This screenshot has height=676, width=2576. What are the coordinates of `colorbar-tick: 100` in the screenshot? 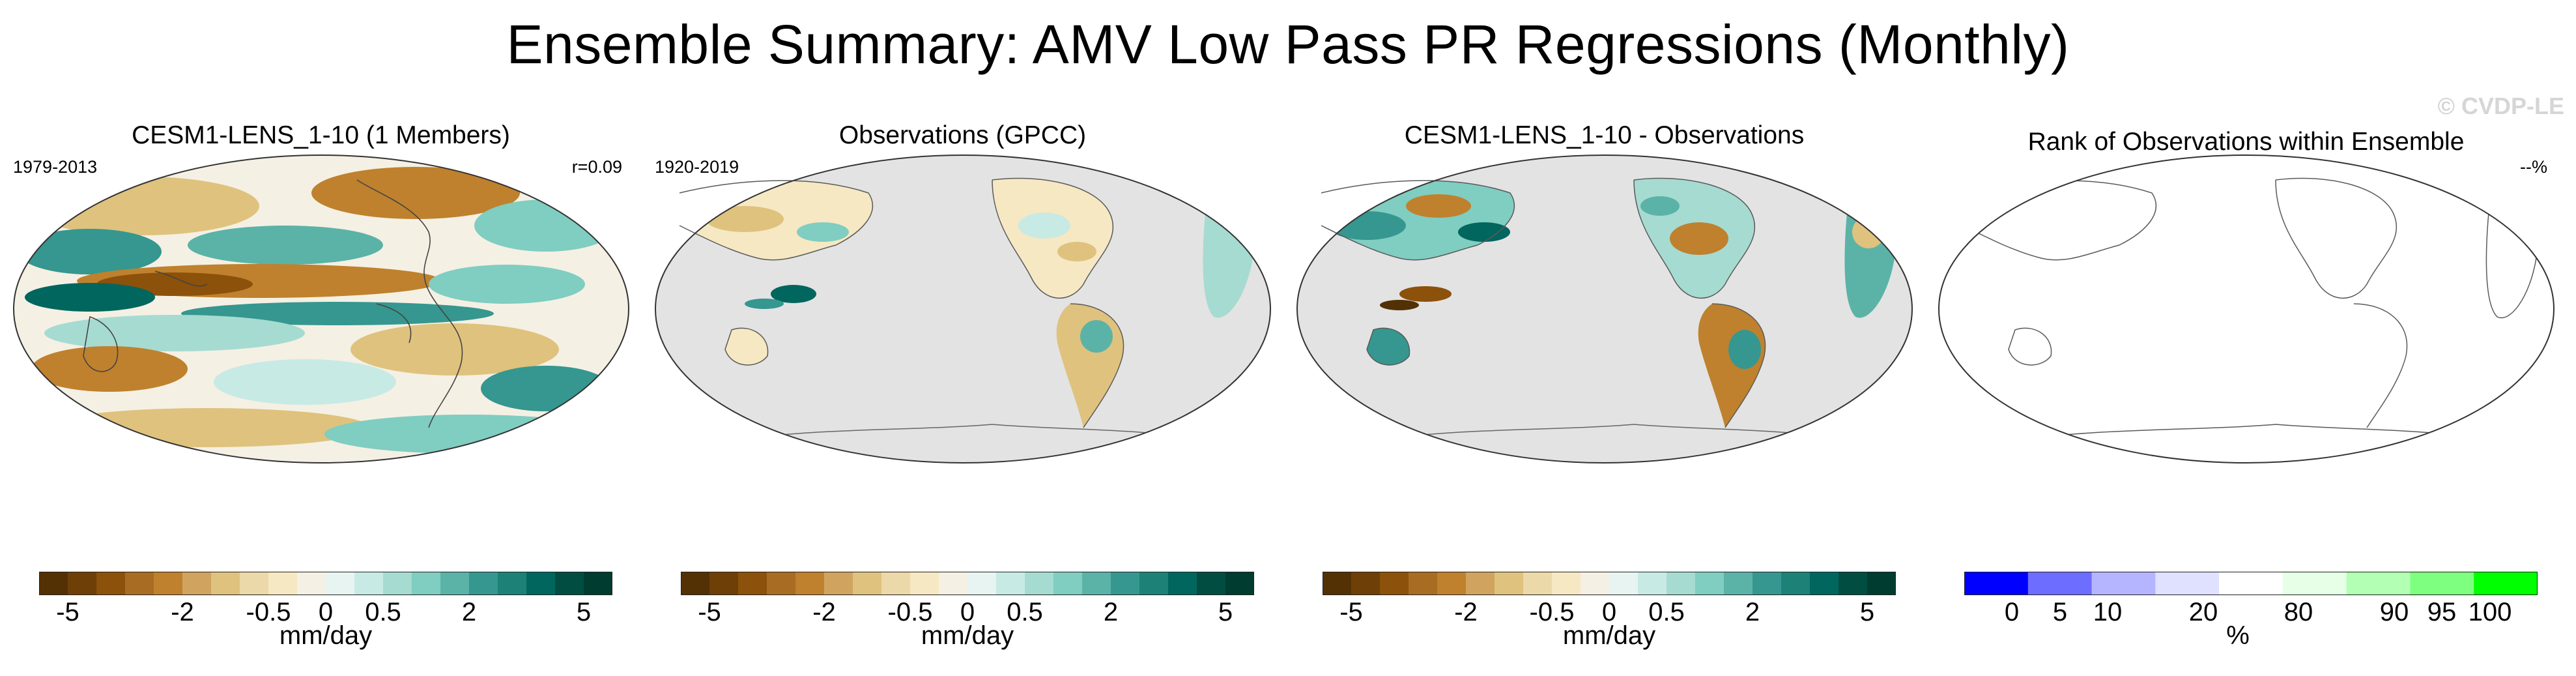 It's located at (2490, 612).